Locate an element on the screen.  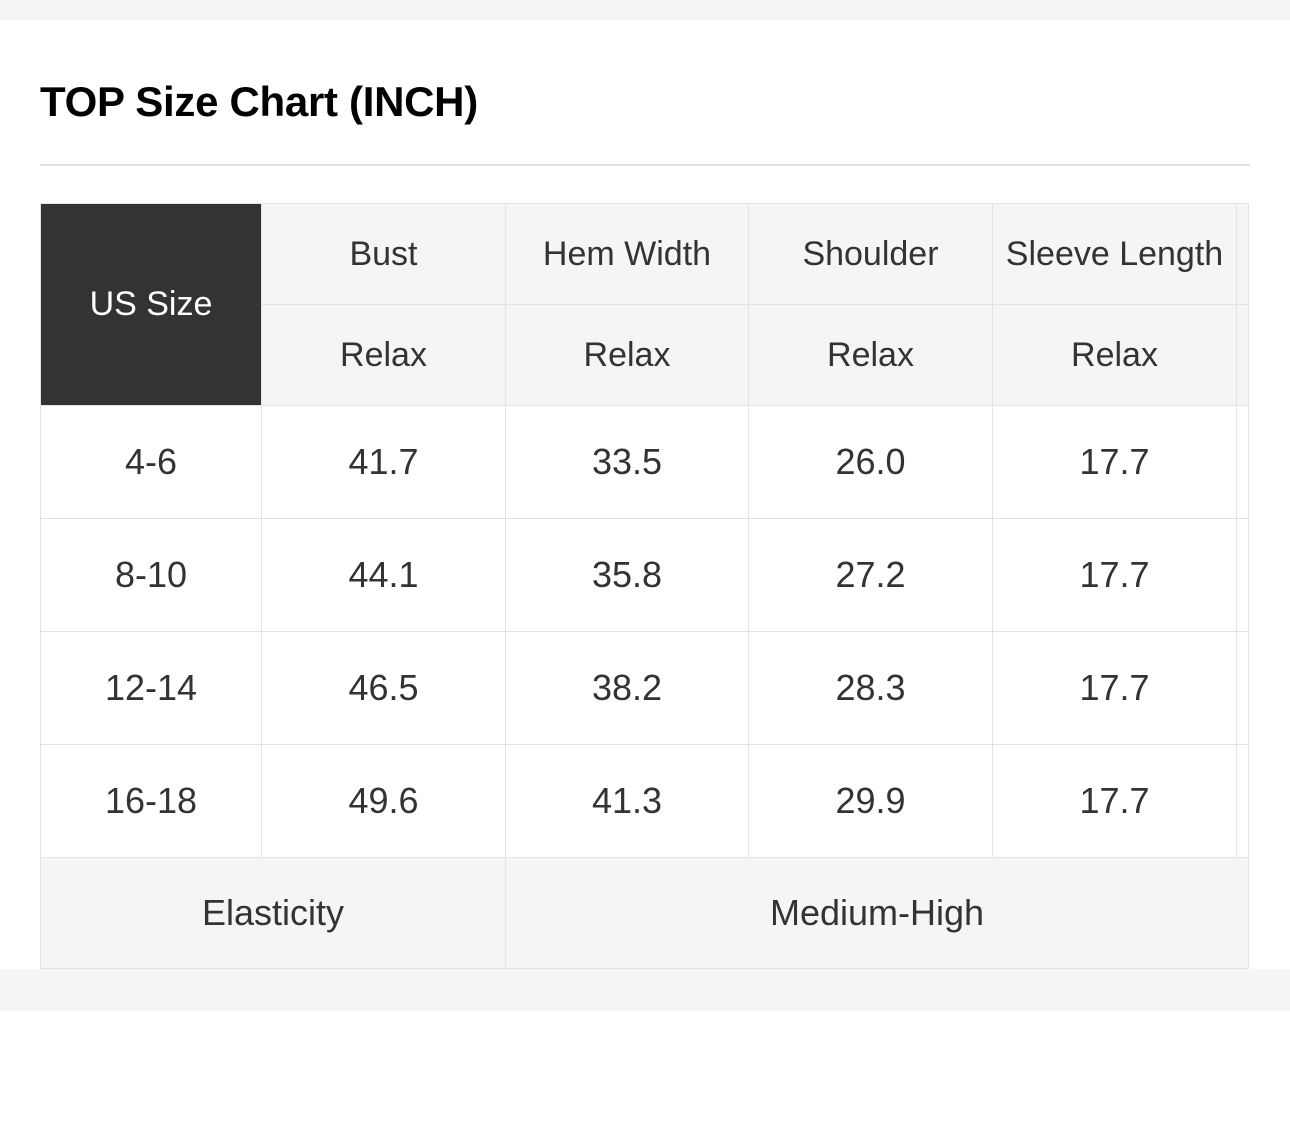
elasticity-label: Elasticity is located at coordinates (273, 913).